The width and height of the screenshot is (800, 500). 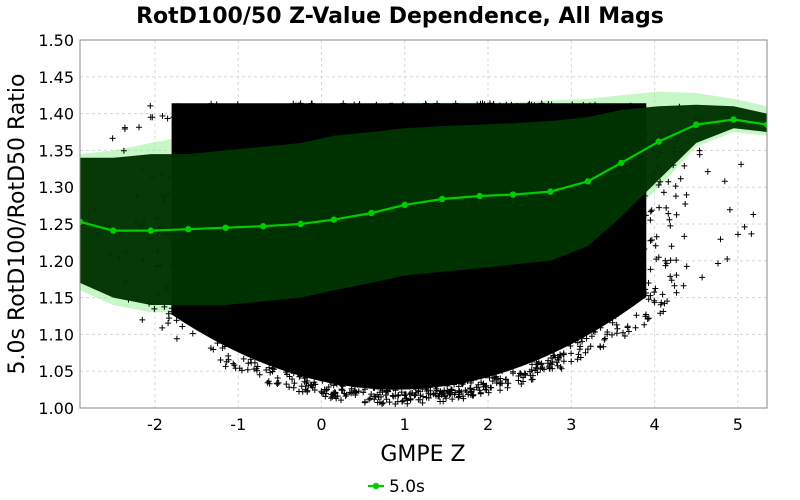 What do you see at coordinates (56, 261) in the screenshot?
I see `y-tick-label: 1.20` at bounding box center [56, 261].